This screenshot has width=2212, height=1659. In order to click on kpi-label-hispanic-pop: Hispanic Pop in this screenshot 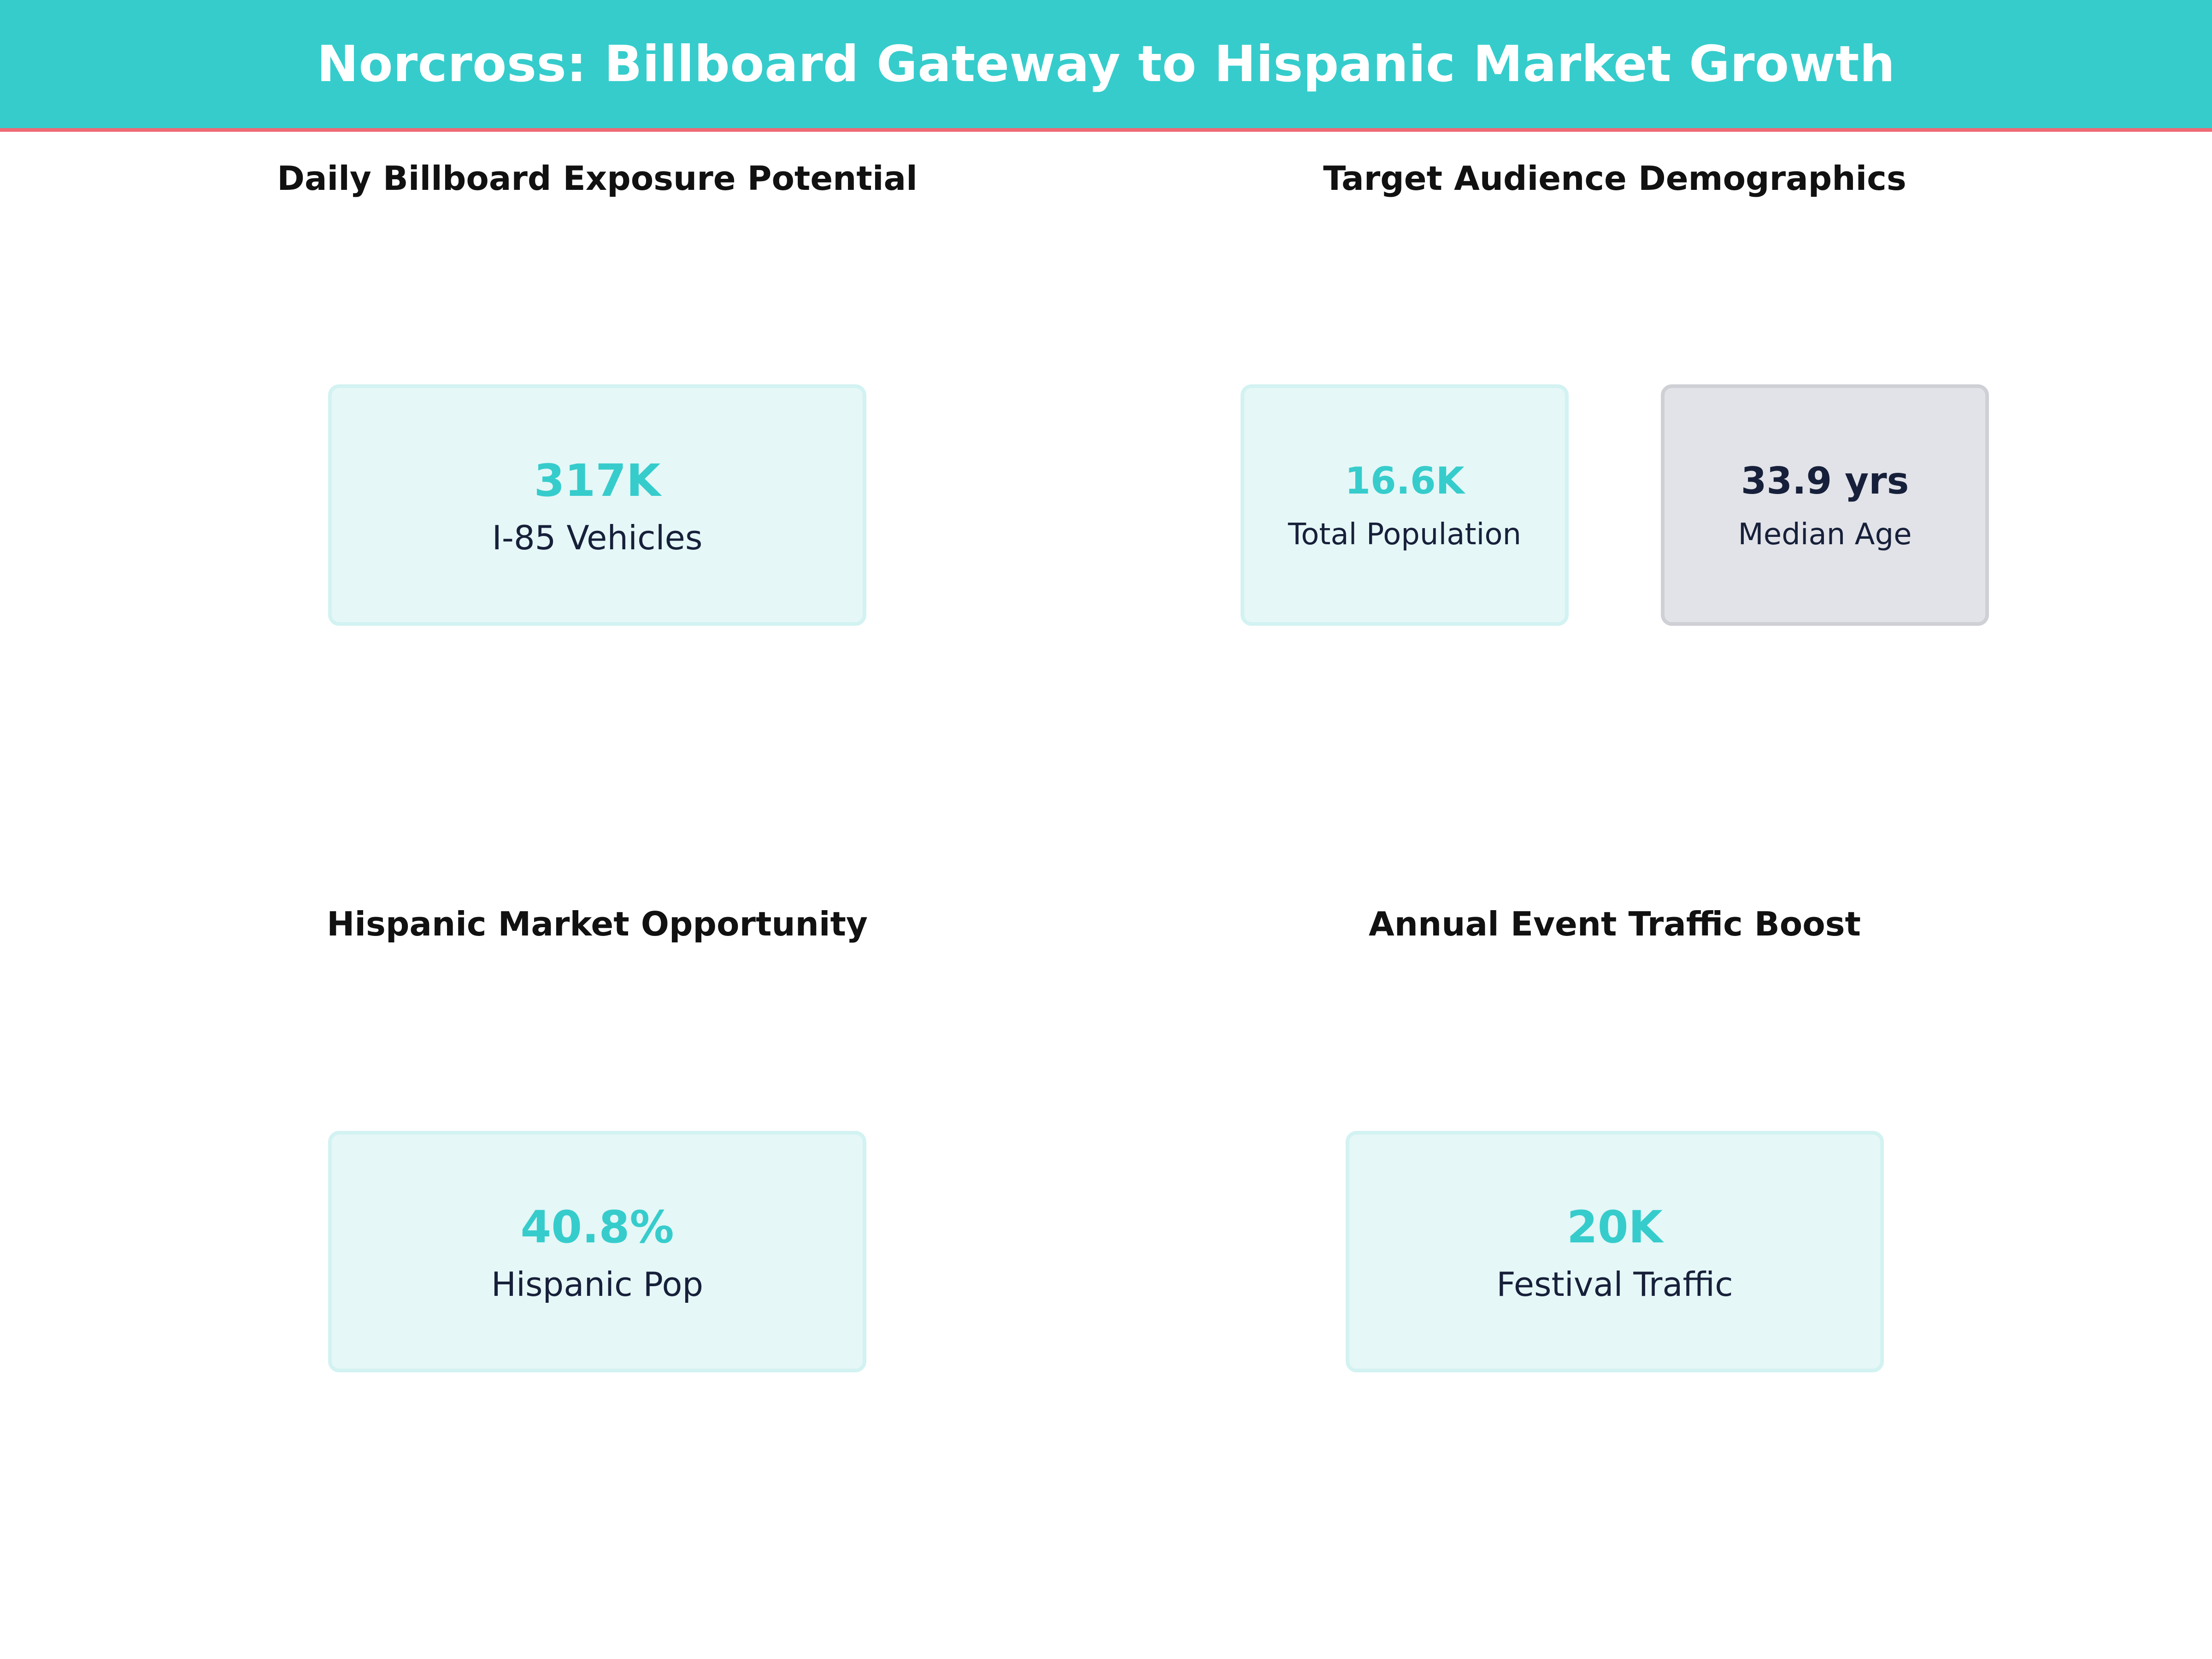, I will do `click(597, 1284)`.